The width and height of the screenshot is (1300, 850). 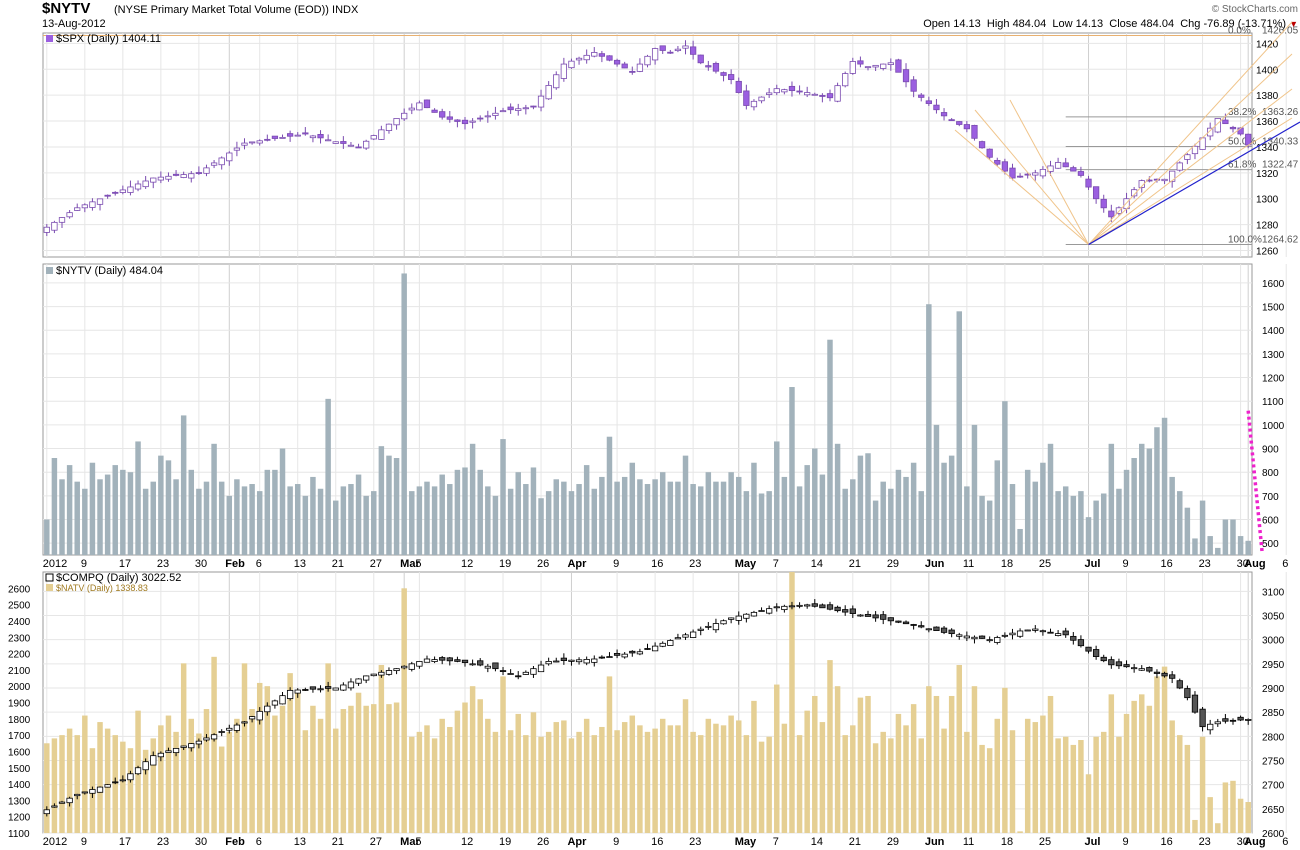 What do you see at coordinates (543, 564) in the screenshot?
I see `x-tick-label: 26` at bounding box center [543, 564].